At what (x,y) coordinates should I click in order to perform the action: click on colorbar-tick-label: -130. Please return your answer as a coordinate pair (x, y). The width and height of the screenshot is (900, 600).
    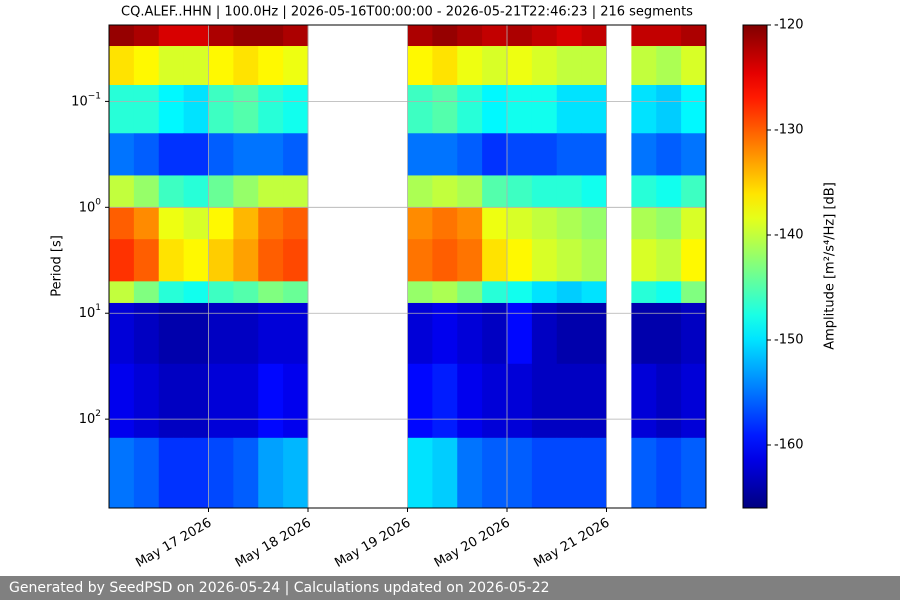
    Looking at the image, I should click on (789, 130).